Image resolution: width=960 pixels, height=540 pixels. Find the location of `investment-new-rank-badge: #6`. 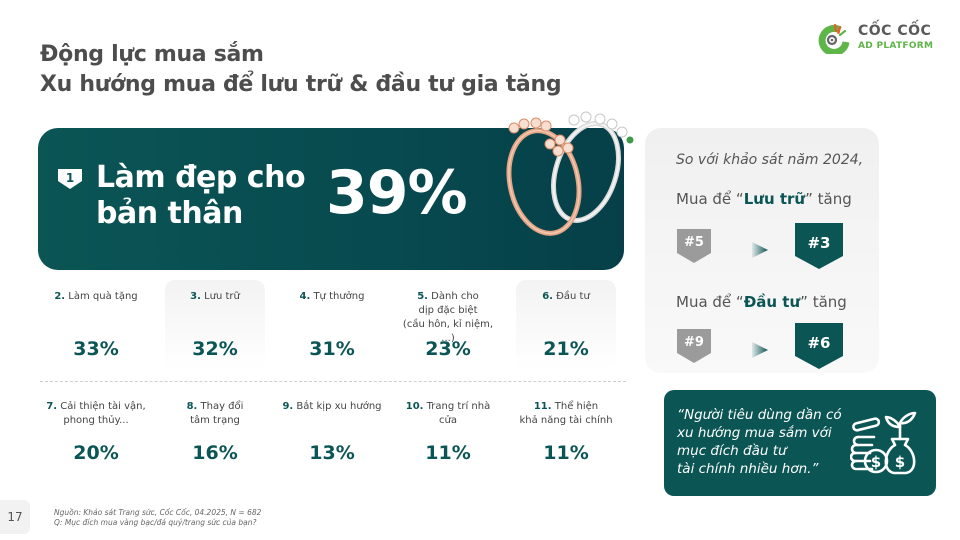

investment-new-rank-badge: #6 is located at coordinates (819, 346).